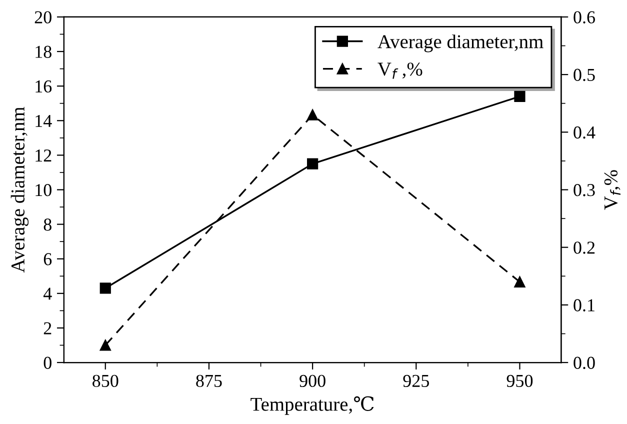 The image size is (627, 424). I want to click on y-tick-label: 18, so click(44, 52).